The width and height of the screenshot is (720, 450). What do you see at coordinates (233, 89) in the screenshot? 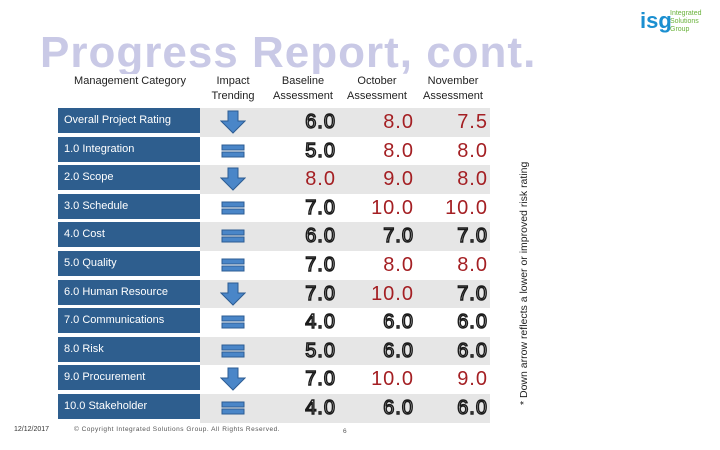
I see `header-impact-trending: Impact Trending` at bounding box center [233, 89].